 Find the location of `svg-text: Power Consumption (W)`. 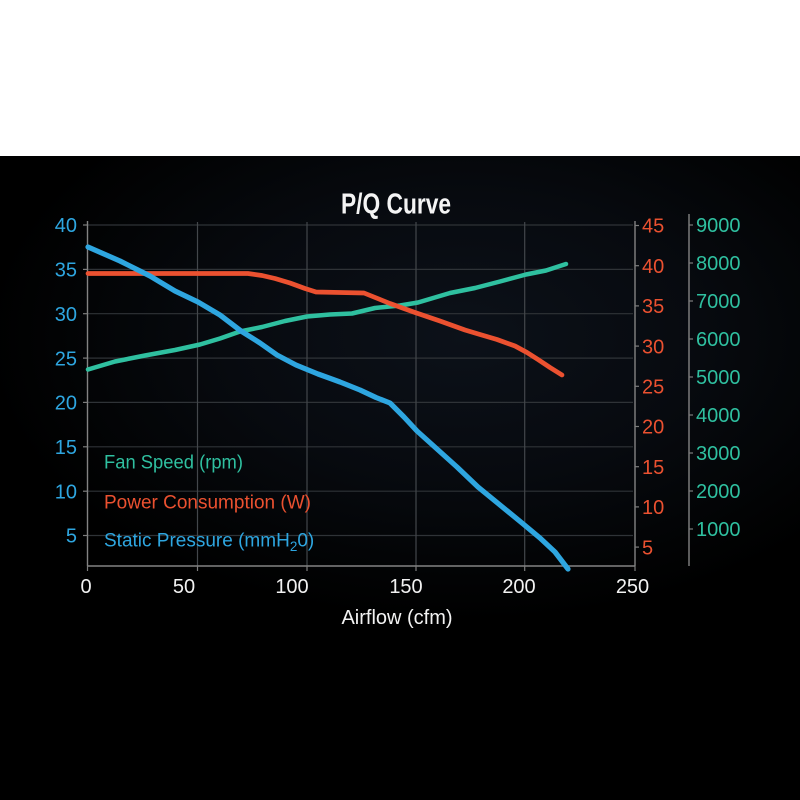

svg-text: Power Consumption (W) is located at coordinates (207, 503).